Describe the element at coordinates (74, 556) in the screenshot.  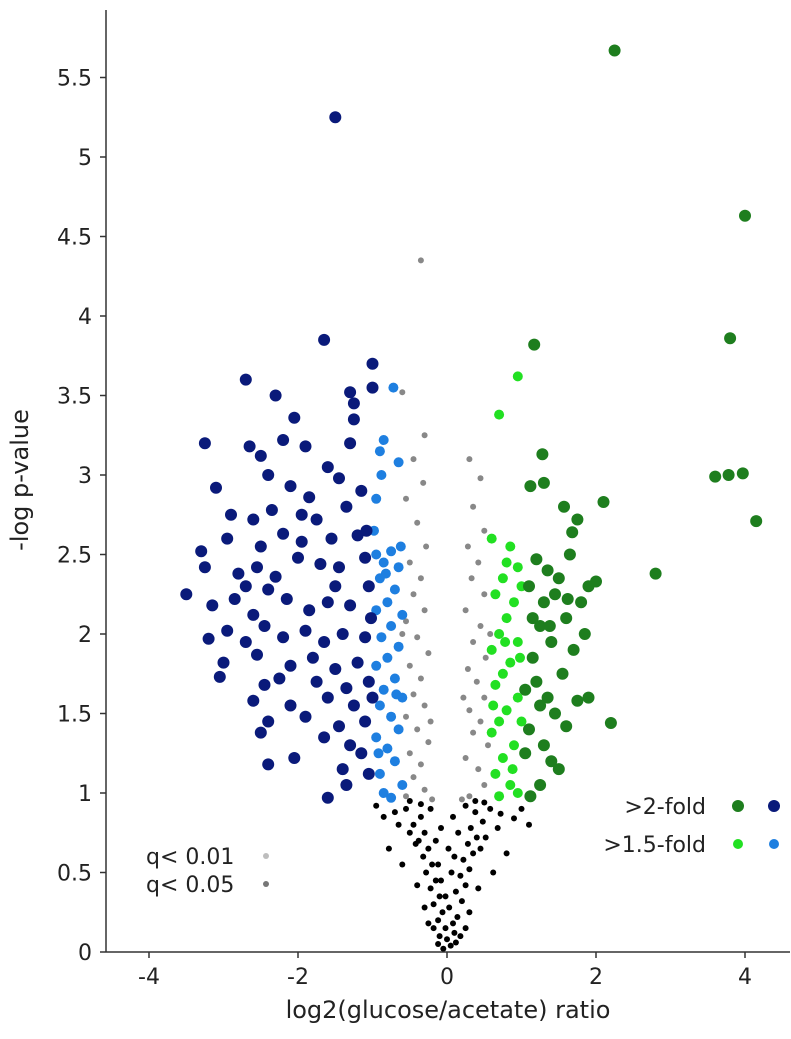
I see `y-tick-label: 2.5` at that location.